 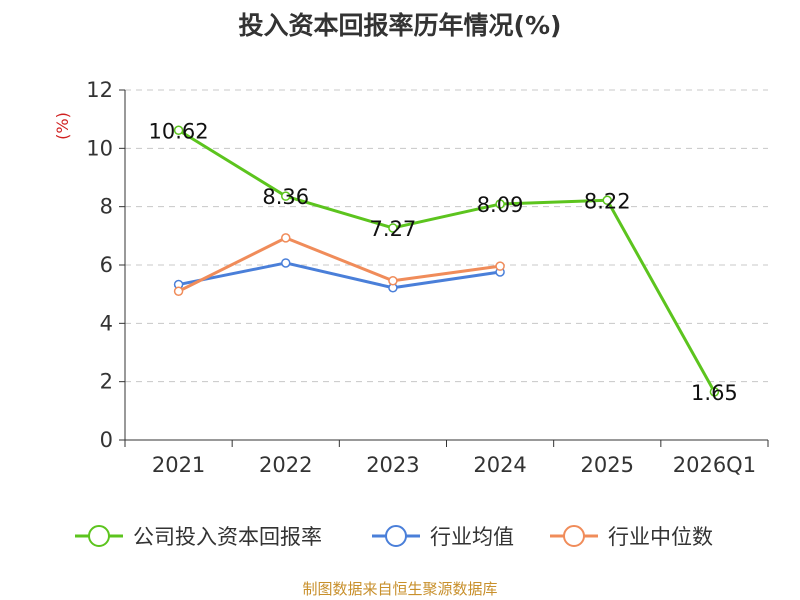 I want to click on data-label: 8.36, so click(x=285, y=197).